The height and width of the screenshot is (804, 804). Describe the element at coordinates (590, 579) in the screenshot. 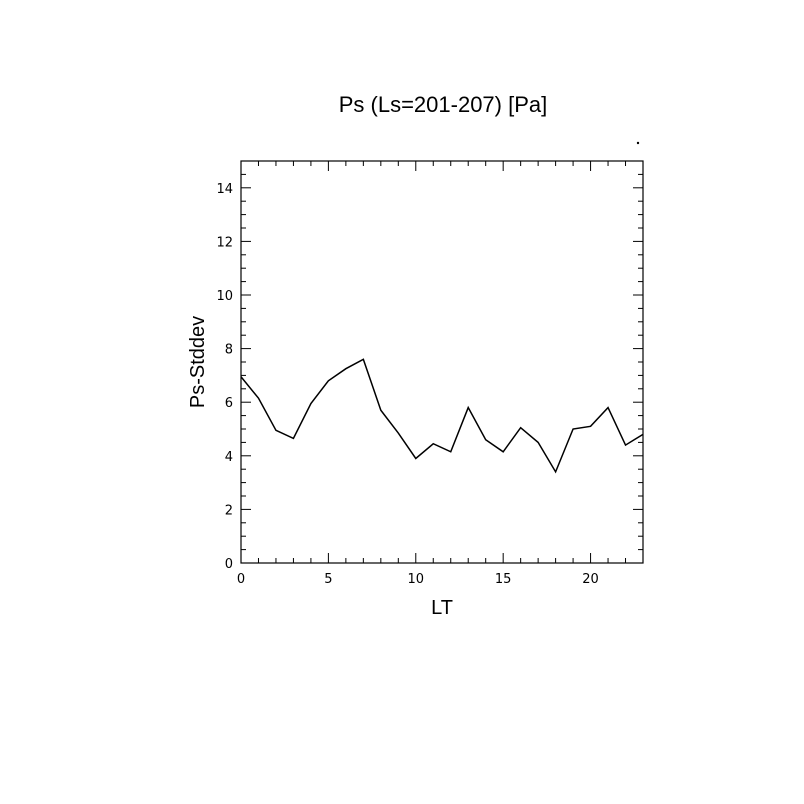

I see `x-tick-label: 20` at that location.